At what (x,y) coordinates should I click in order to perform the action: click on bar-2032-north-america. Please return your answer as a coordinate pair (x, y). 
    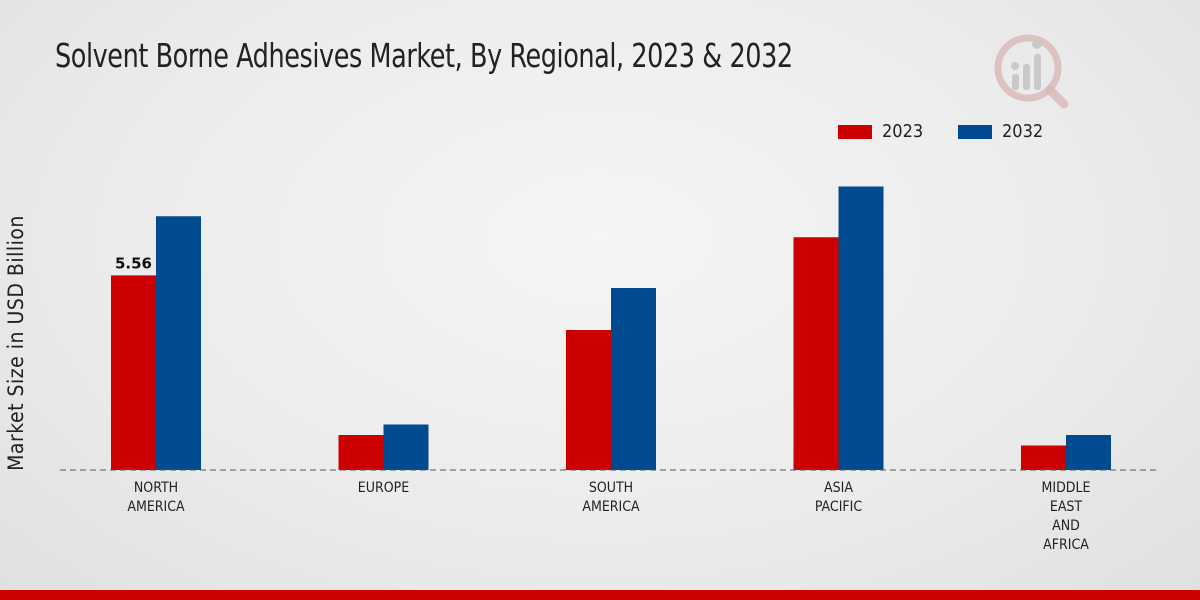
    Looking at the image, I should click on (178, 343).